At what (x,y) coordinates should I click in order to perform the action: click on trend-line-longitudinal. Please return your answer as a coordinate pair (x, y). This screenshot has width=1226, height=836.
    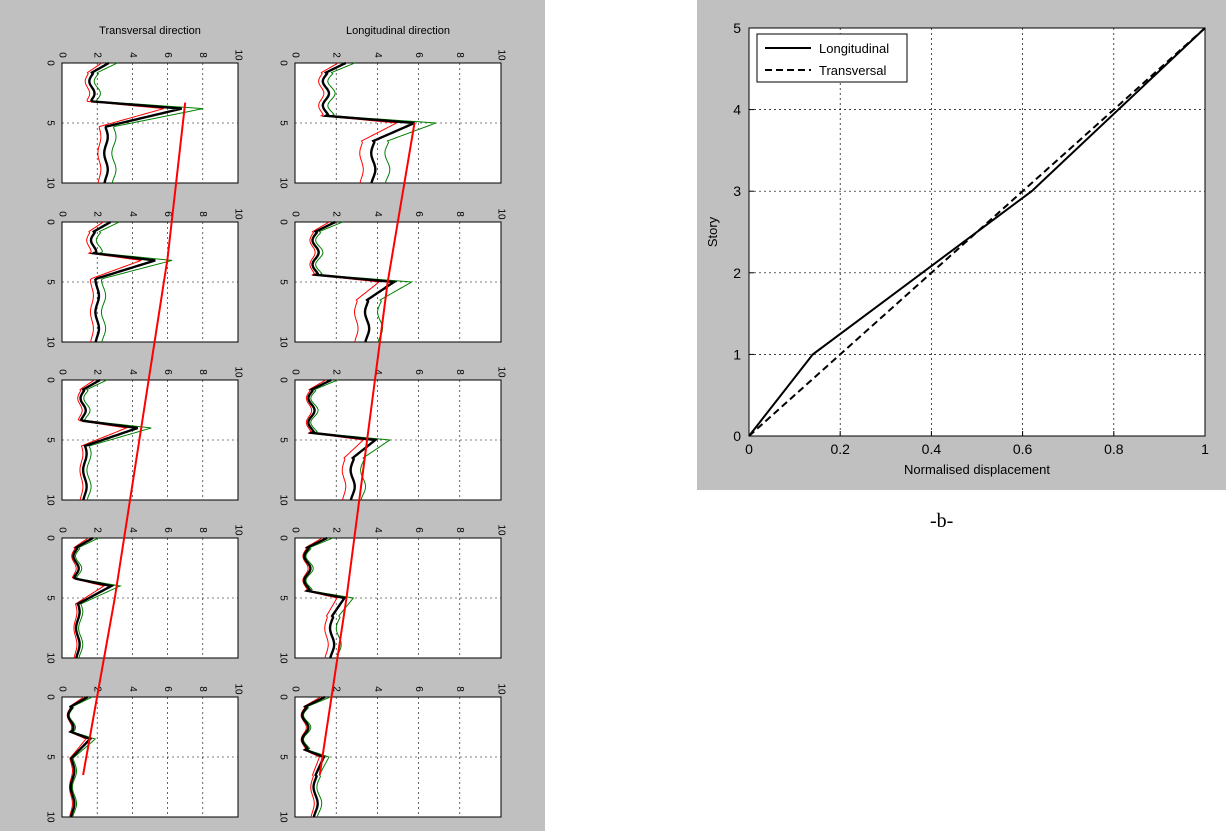
    Looking at the image, I should click on (367, 449).